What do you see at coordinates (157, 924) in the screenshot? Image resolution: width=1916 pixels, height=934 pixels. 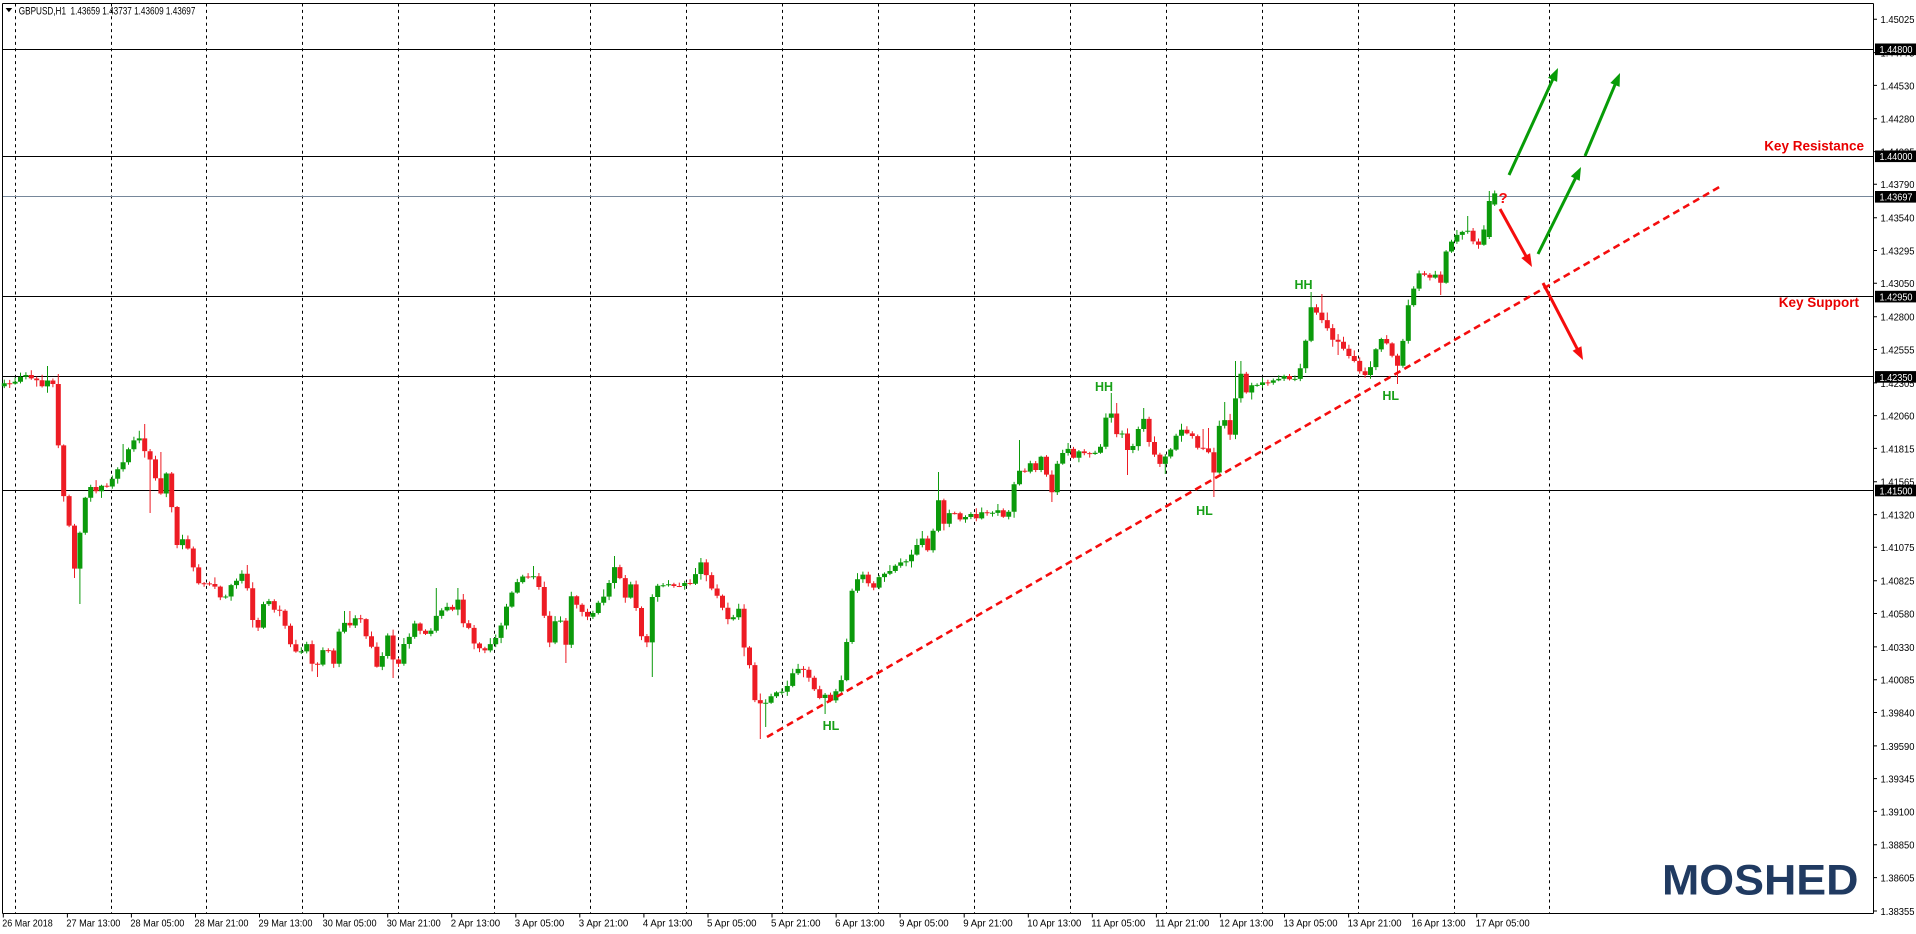 I see `svg-text: 28 Mar 05:00` at bounding box center [157, 924].